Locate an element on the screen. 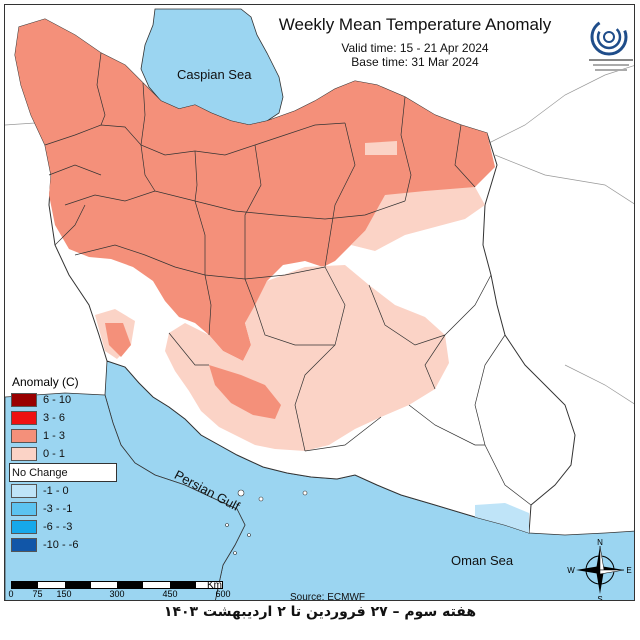 Image resolution: width=640 pixels, height=640 pixels. anomaly-1-3-south-patch is located at coordinates (245, 392).